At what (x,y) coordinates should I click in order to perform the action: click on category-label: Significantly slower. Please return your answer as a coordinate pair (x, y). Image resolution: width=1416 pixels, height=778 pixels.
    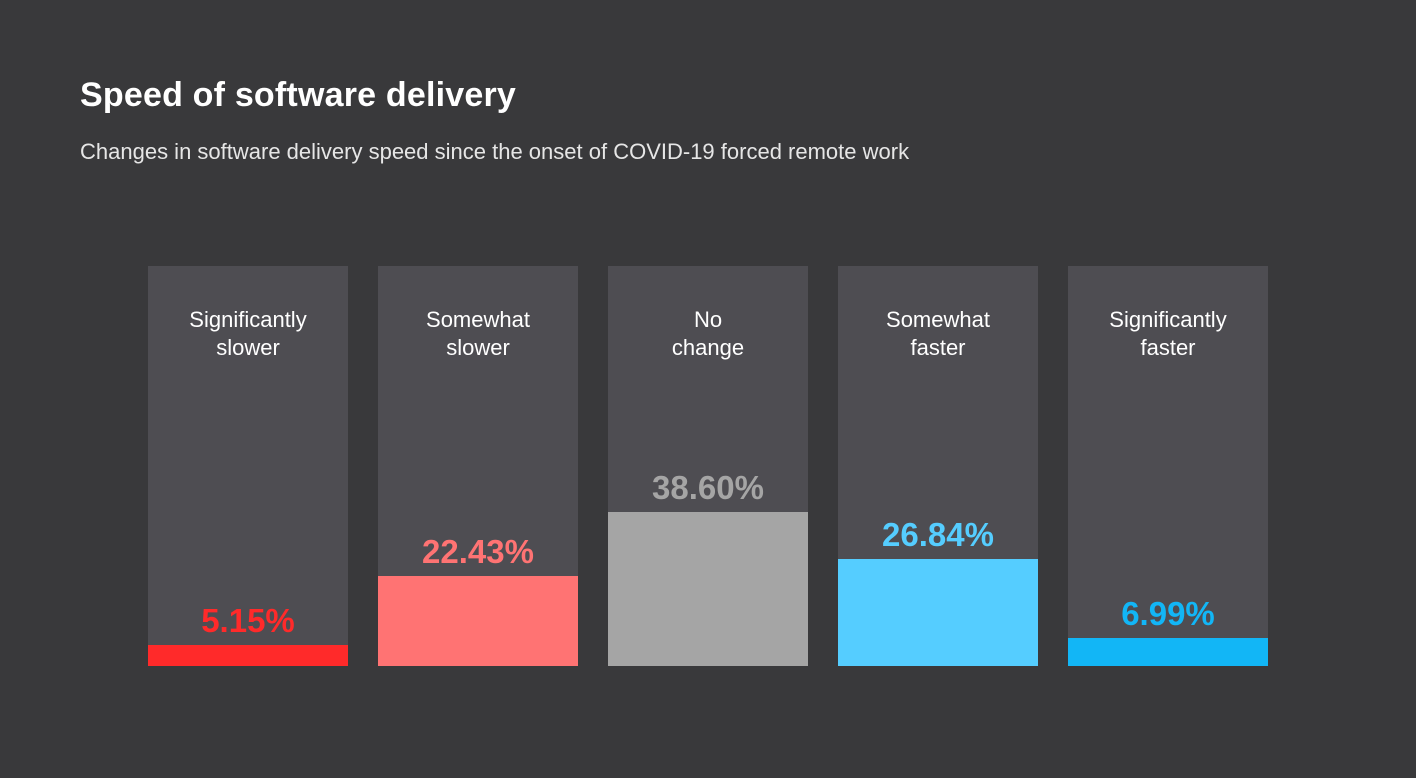
    Looking at the image, I should click on (248, 334).